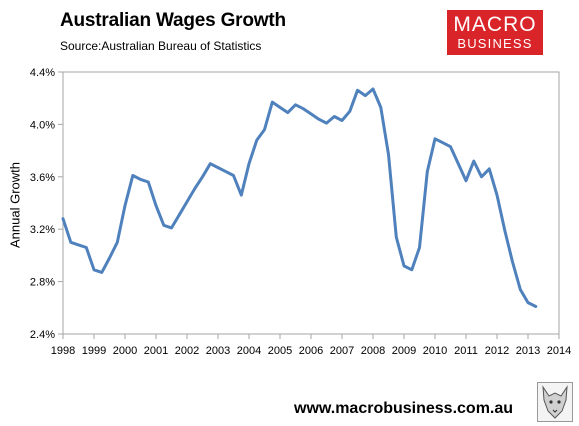  Describe the element at coordinates (559, 351) in the screenshot. I see `x-tick-label: 2014` at that location.